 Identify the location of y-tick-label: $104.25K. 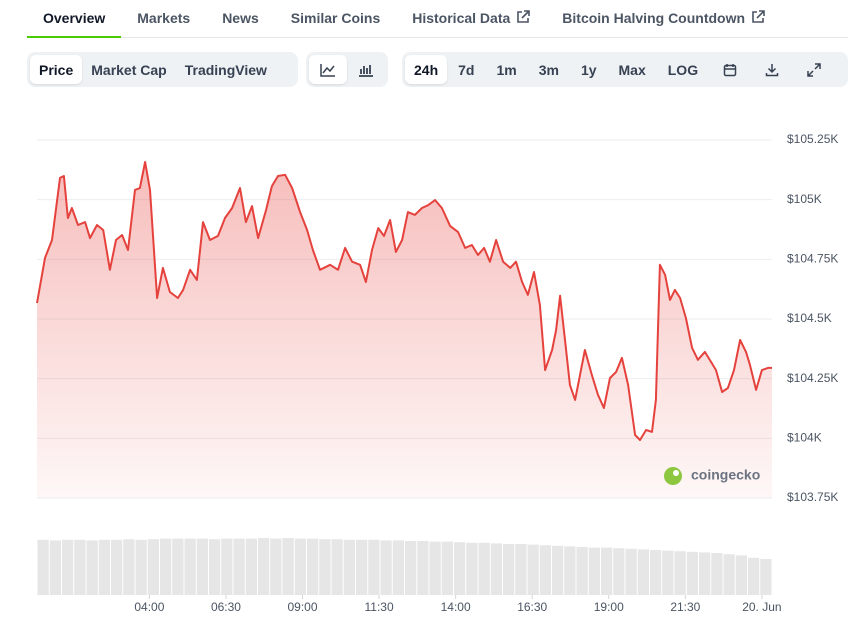
(812, 378).